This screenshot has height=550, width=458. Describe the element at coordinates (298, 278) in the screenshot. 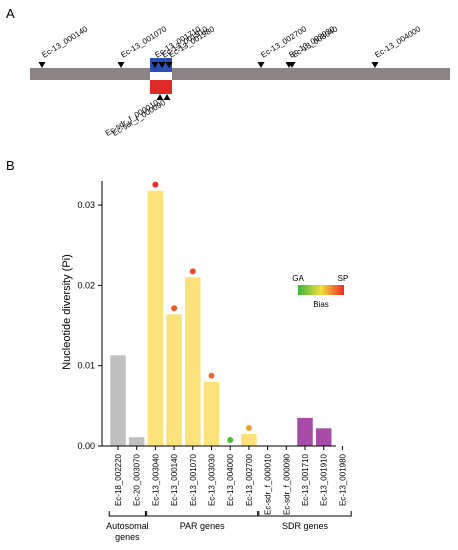

I see `legend-left-label: GA` at that location.